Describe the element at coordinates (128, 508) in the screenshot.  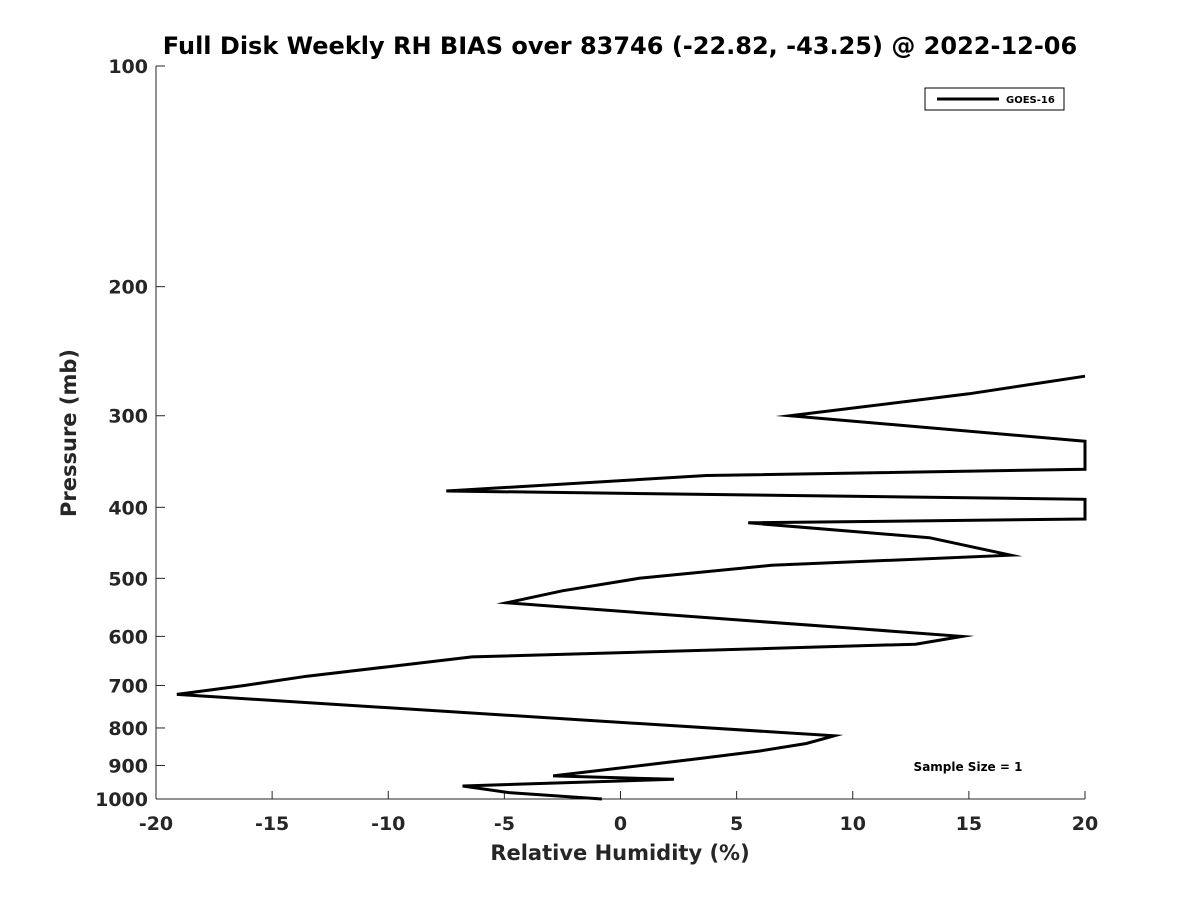
I see `y-tick-label: 400` at that location.